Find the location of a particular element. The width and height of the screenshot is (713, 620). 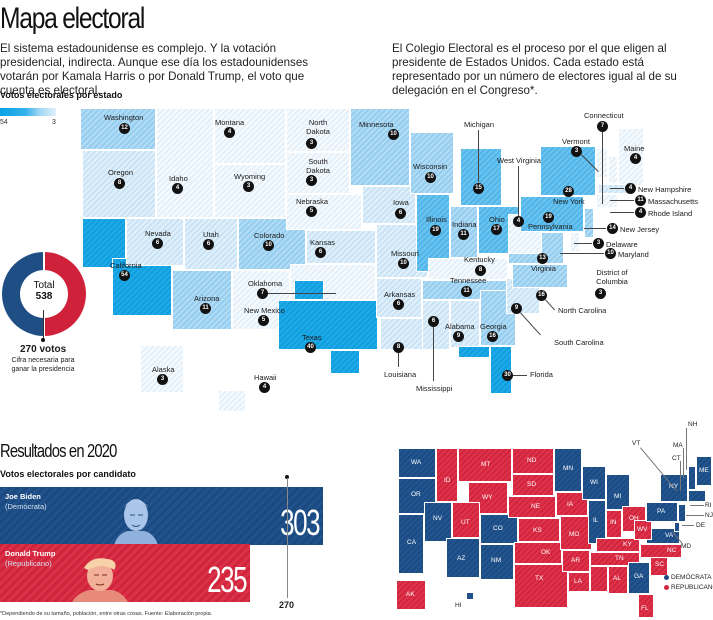

label-minnesota: Minnesota is located at coordinates (376, 124).